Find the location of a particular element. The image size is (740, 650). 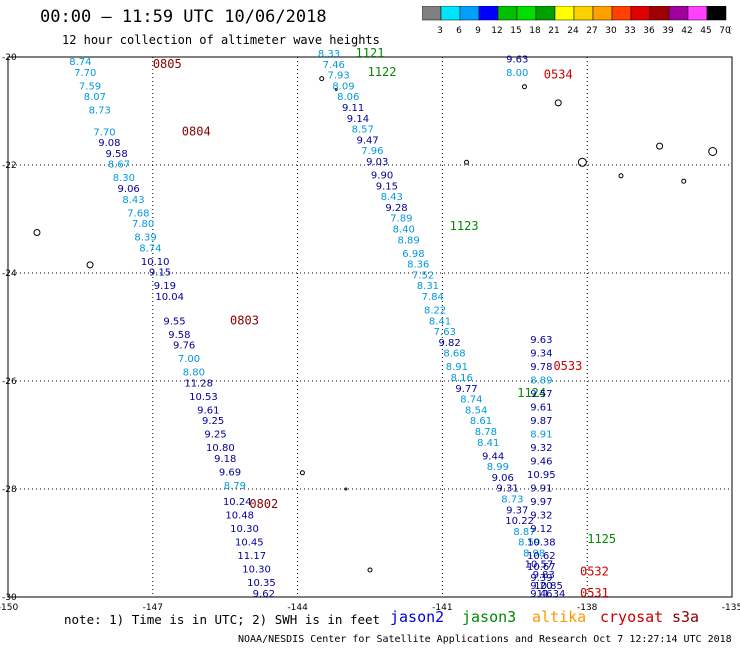

wave-height-value: 10.38 is located at coordinates (541, 543).